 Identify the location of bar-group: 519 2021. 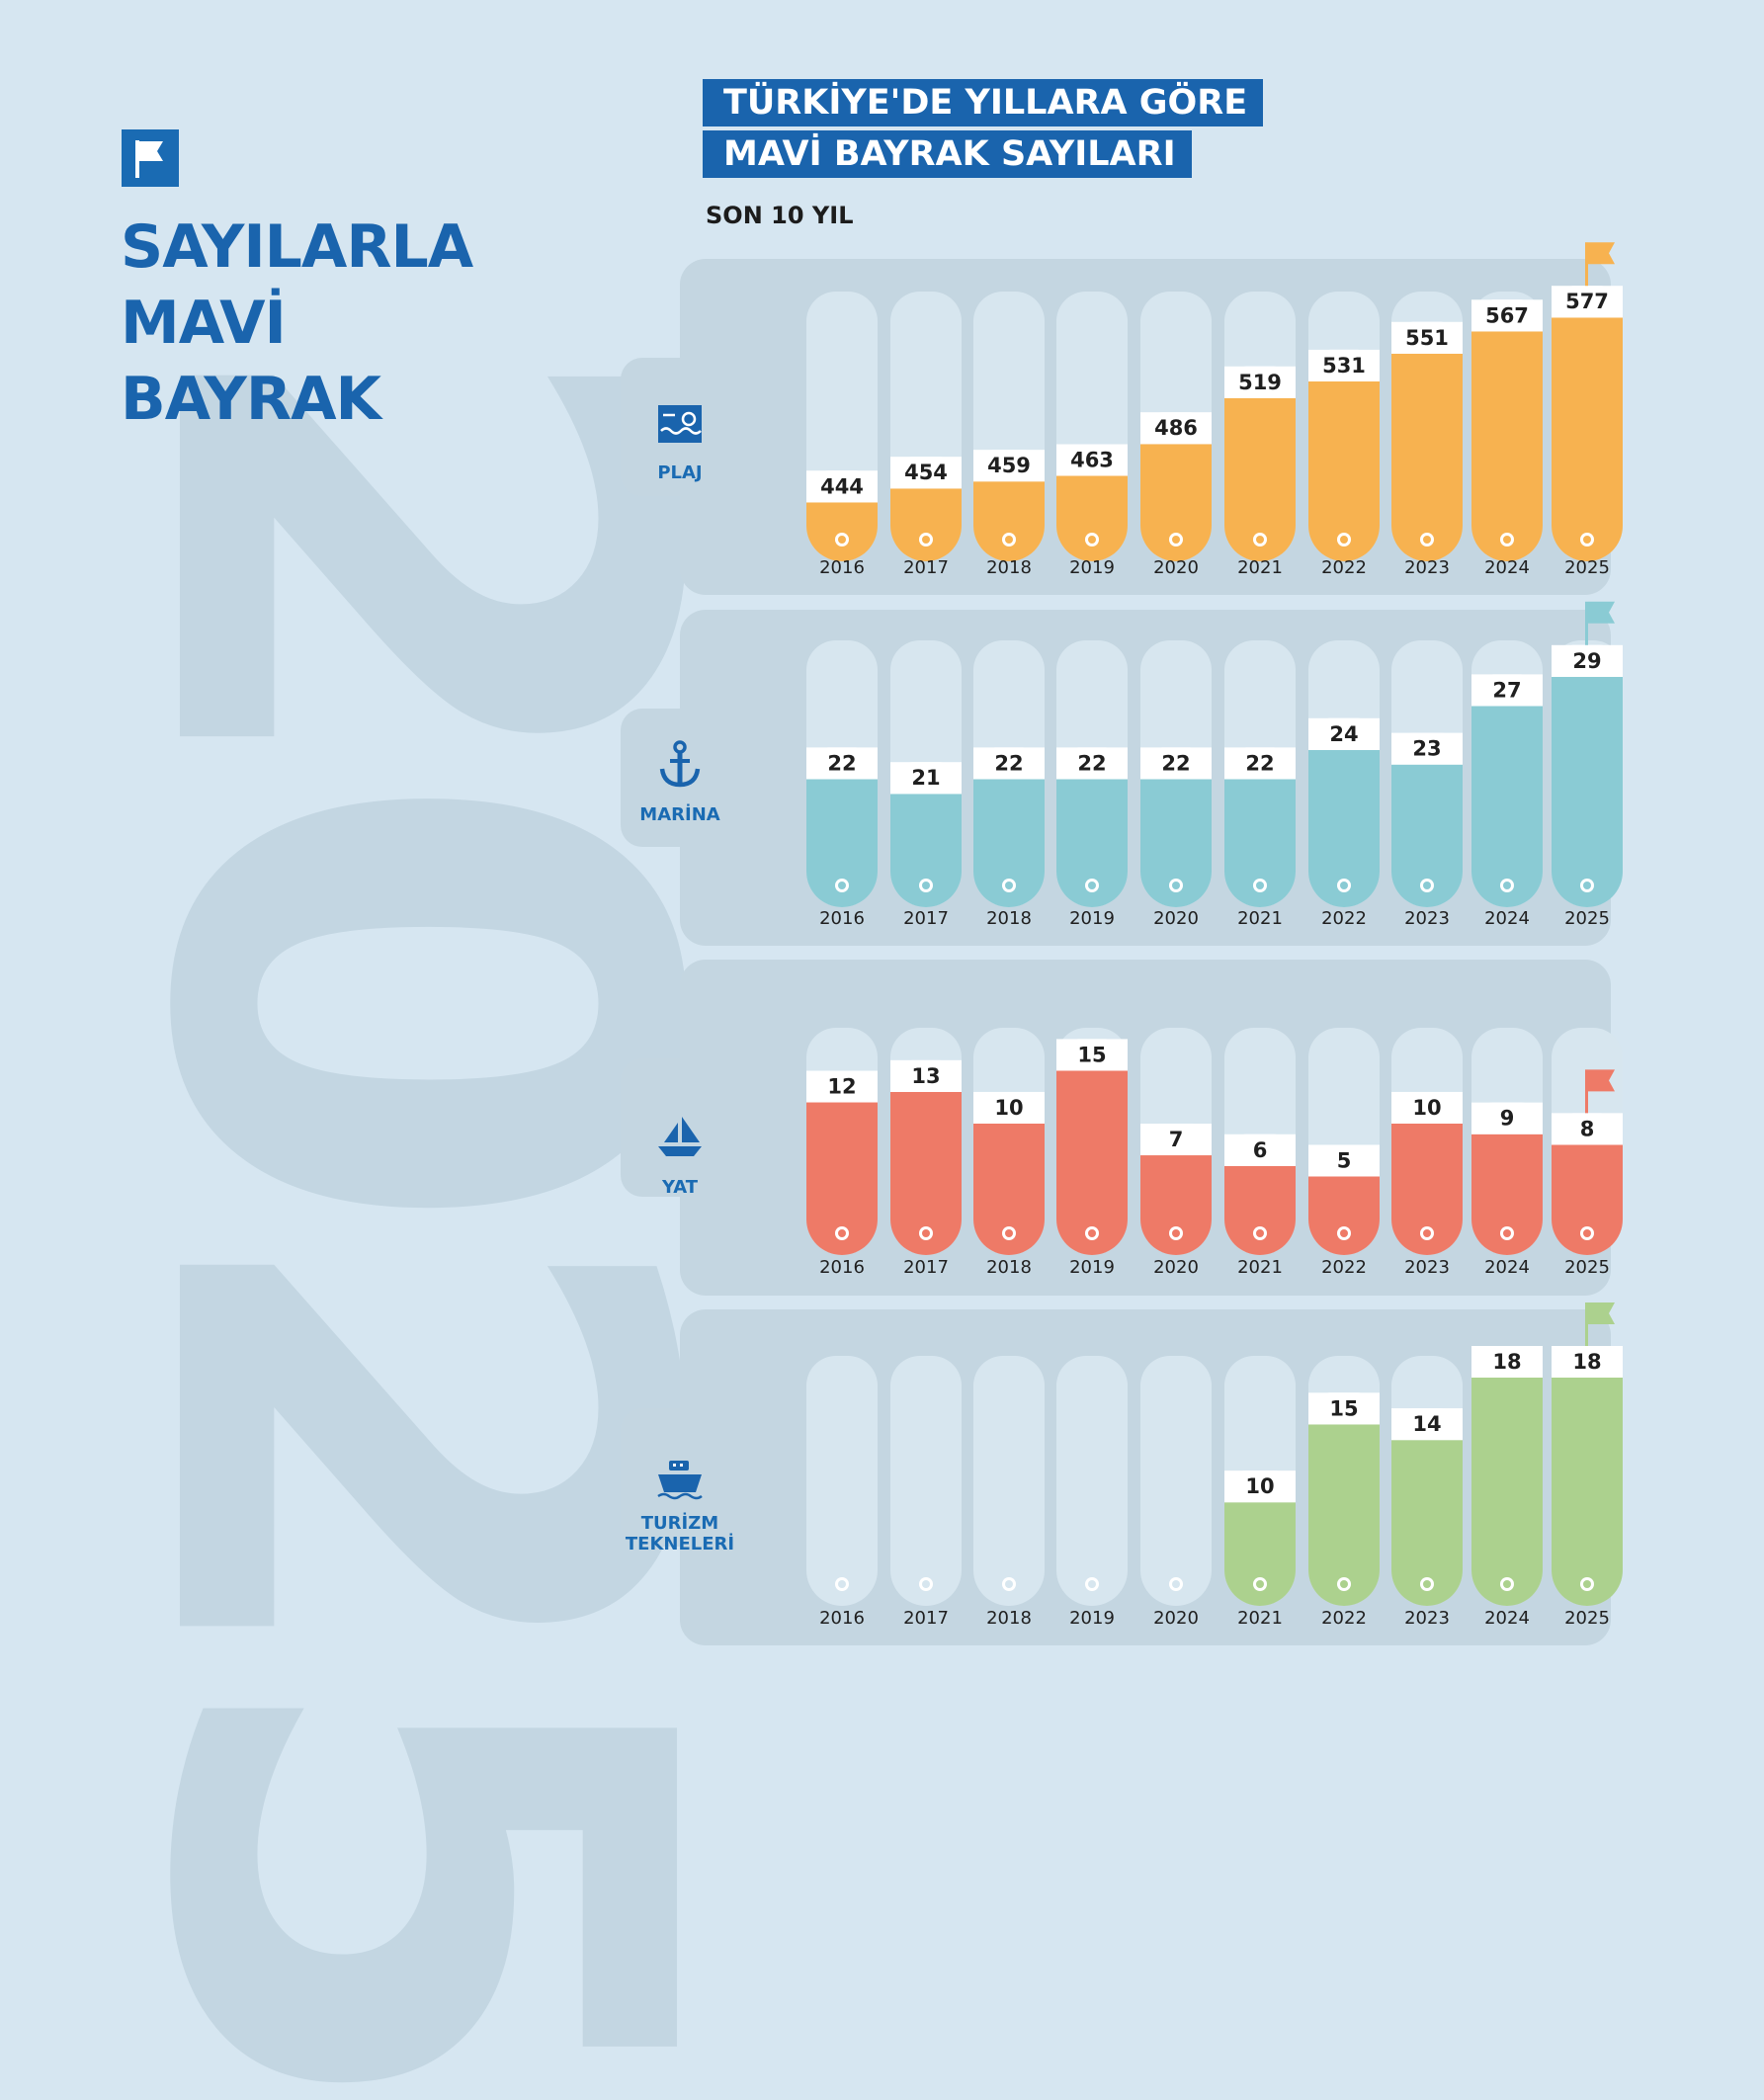
(1260, 435).